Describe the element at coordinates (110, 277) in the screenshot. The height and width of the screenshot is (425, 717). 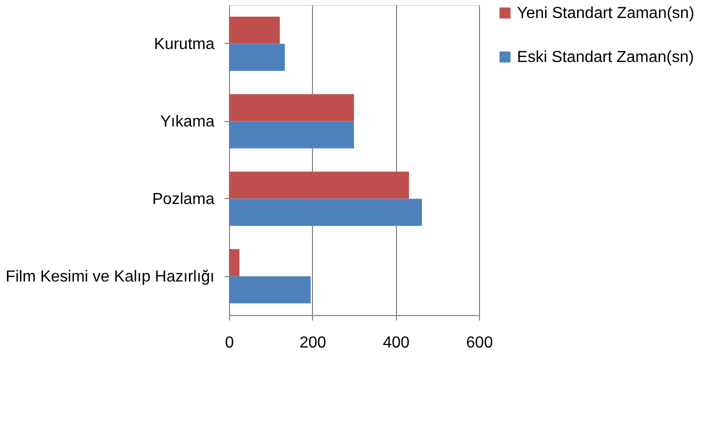
I see `y-tick-label: Film Kesimi ve Kalıp Hazırlığı` at that location.